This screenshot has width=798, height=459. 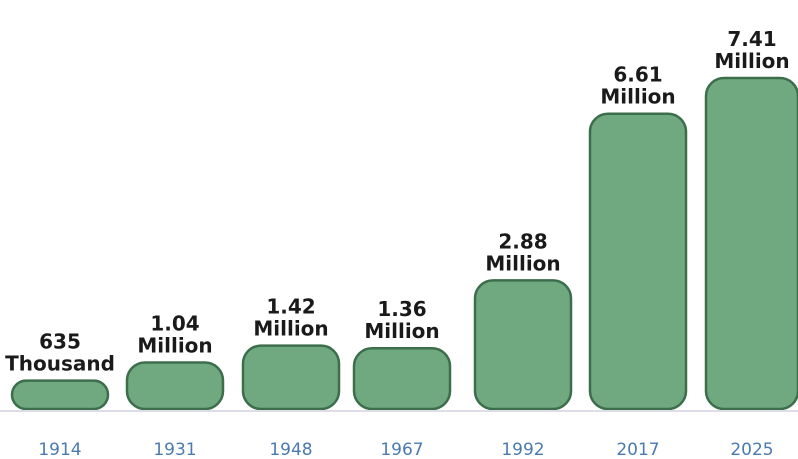 I want to click on x-tick-label-1914: 1914, so click(x=59, y=449).